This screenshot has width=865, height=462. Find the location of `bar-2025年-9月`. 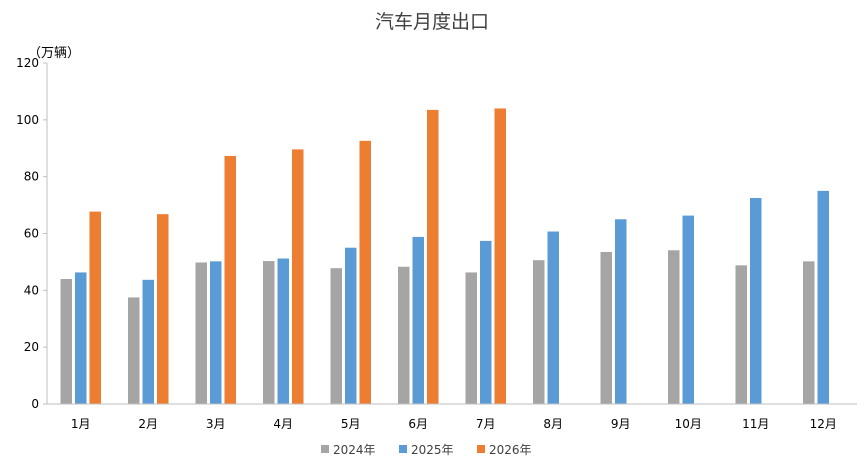

bar-2025年-9月 is located at coordinates (621, 311).